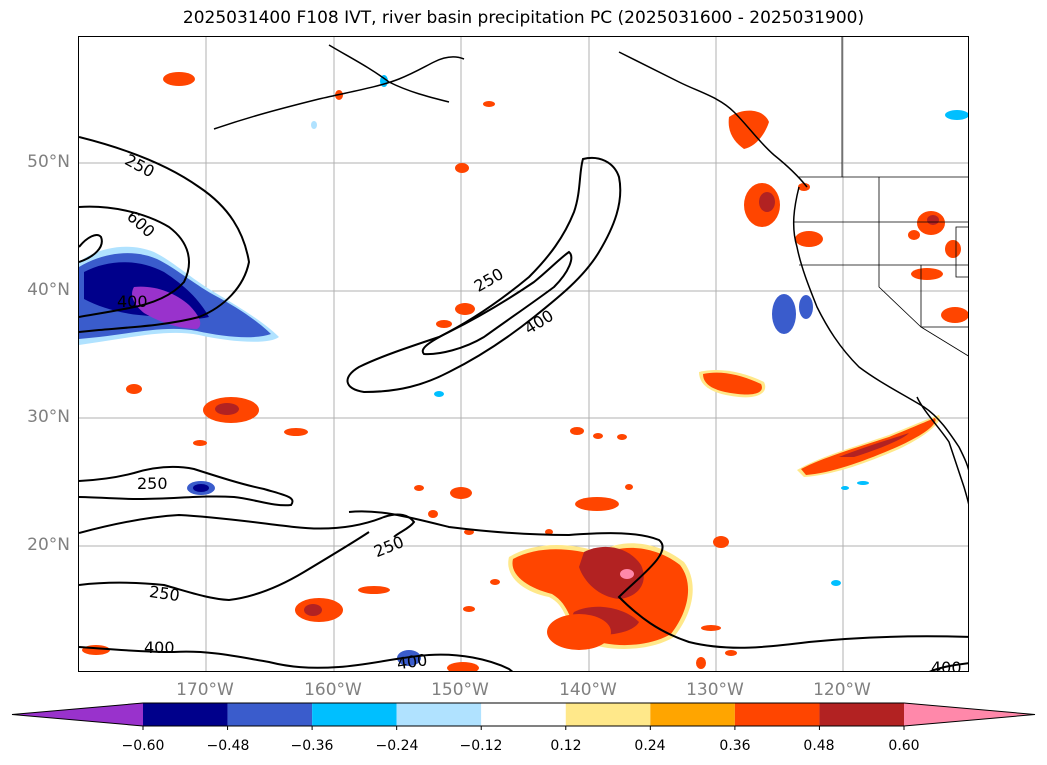  Describe the element at coordinates (48, 162) in the screenshot. I see `lat-label-50n: 50°N` at that location.